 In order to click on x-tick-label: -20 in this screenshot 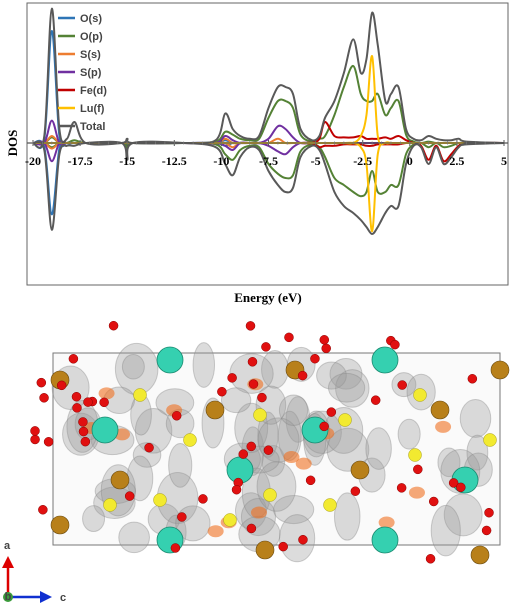, I will do `click(33, 161)`.